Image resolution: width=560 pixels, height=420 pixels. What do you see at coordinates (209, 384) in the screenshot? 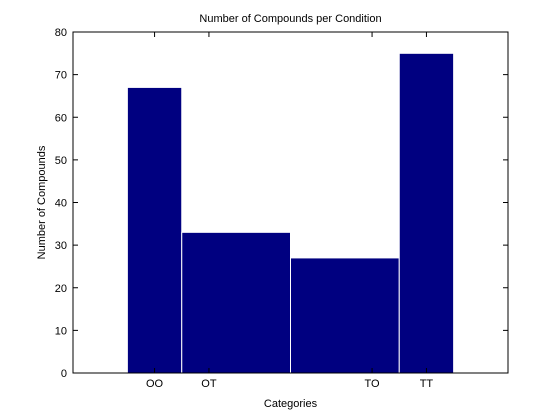
I see `x-tick-label-ot: OT` at bounding box center [209, 384].